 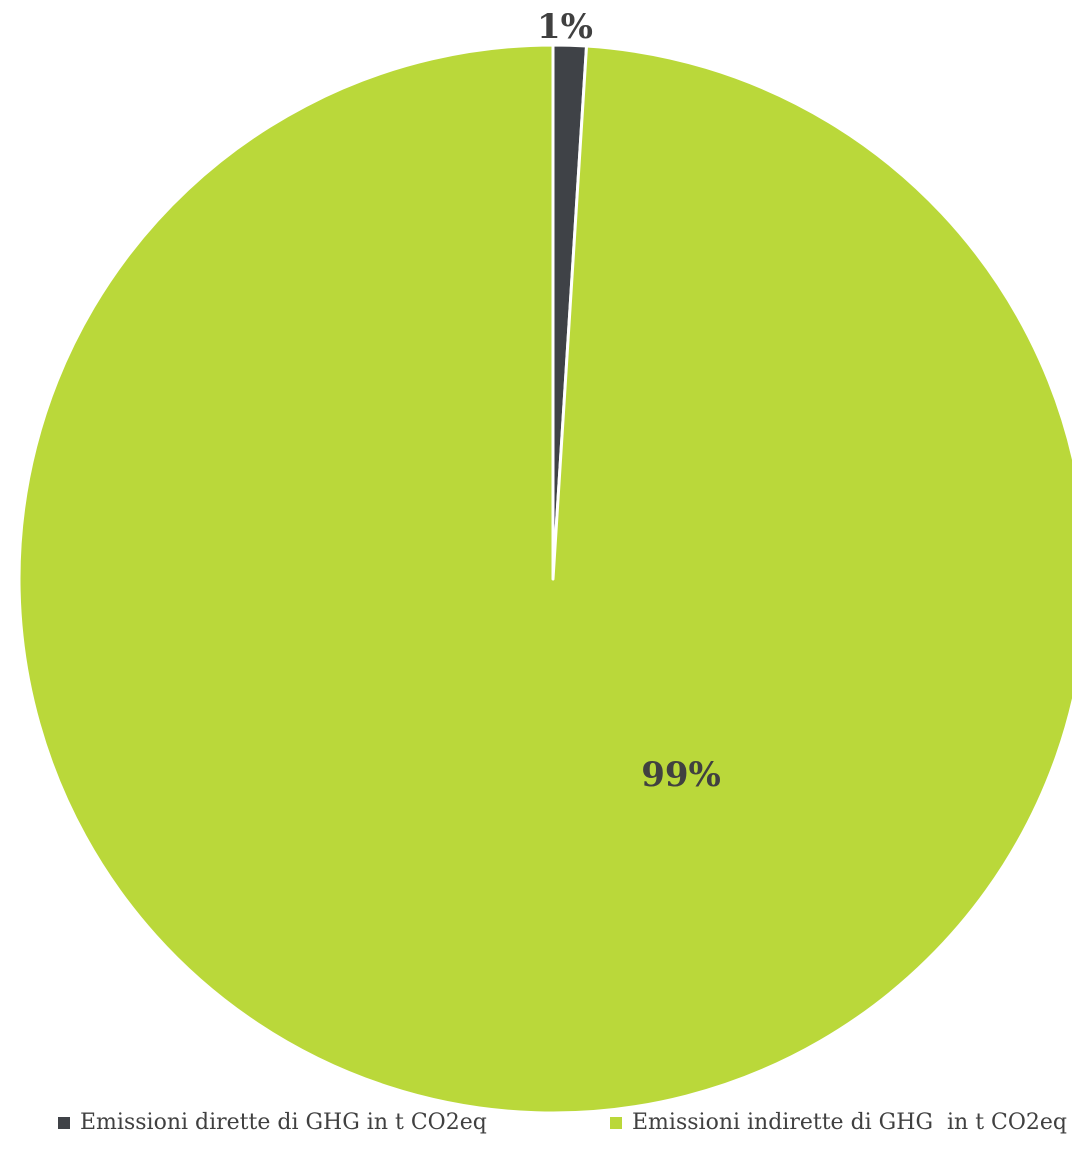 What do you see at coordinates (283, 1122) in the screenshot?
I see `legend-label-direct: Emissioni dirette di GHG in t CO2eq` at bounding box center [283, 1122].